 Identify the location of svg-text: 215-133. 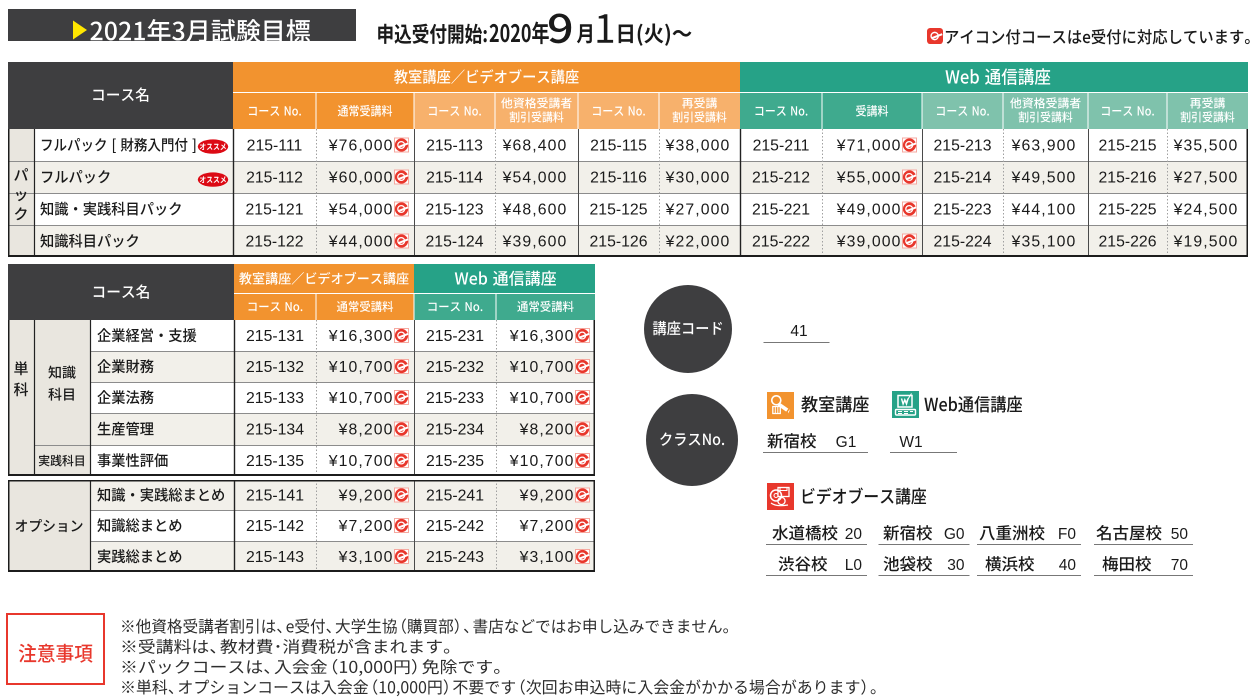
(275, 398).